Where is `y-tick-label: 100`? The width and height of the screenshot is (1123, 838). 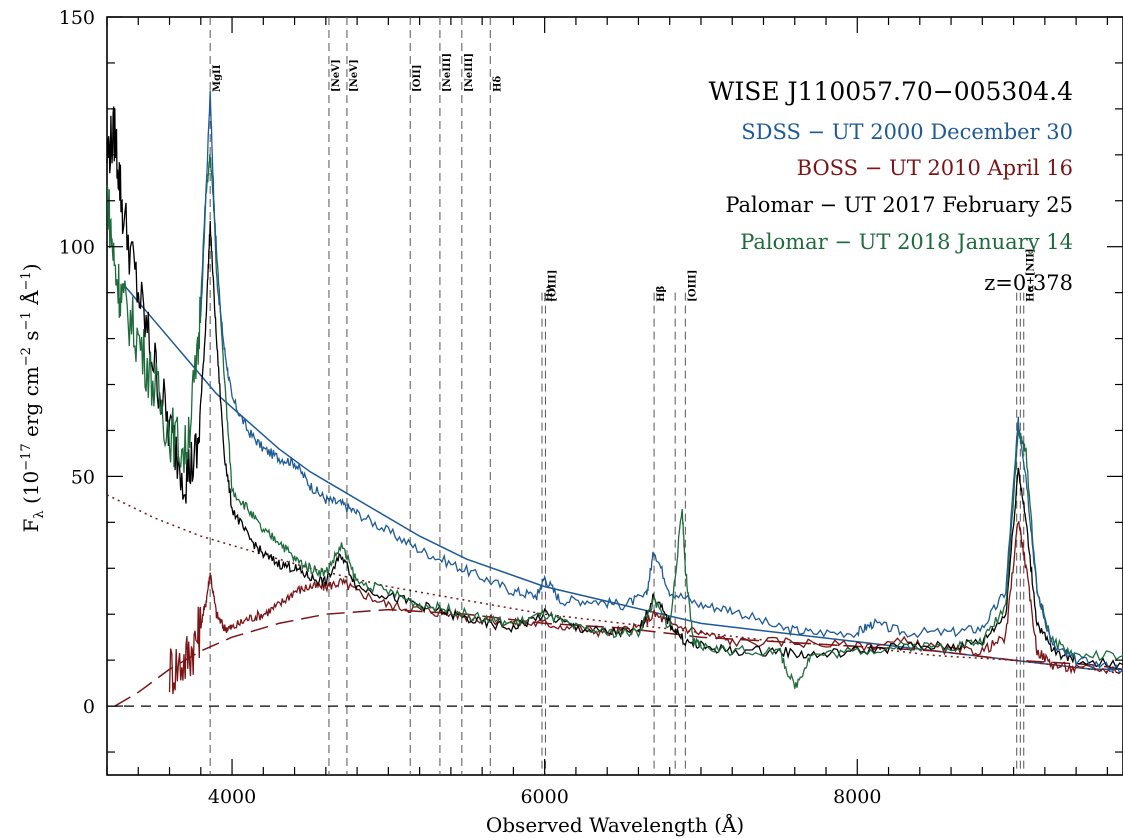
y-tick-label: 100 is located at coordinates (77, 248).